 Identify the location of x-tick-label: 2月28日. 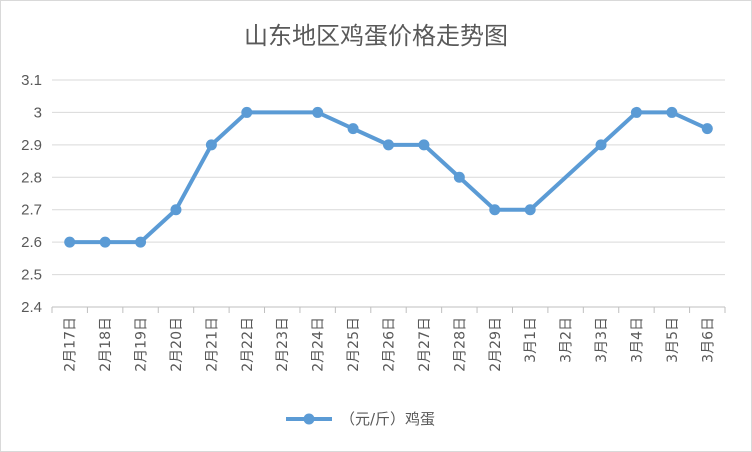
(460, 344).